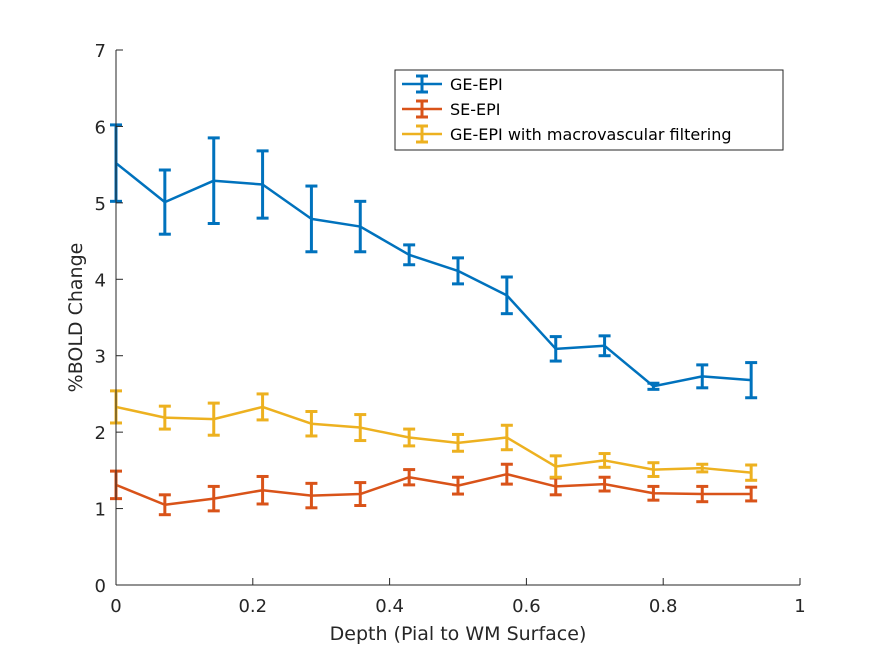  Describe the element at coordinates (252, 606) in the screenshot. I see `x-tick-label: 0.2` at that location.